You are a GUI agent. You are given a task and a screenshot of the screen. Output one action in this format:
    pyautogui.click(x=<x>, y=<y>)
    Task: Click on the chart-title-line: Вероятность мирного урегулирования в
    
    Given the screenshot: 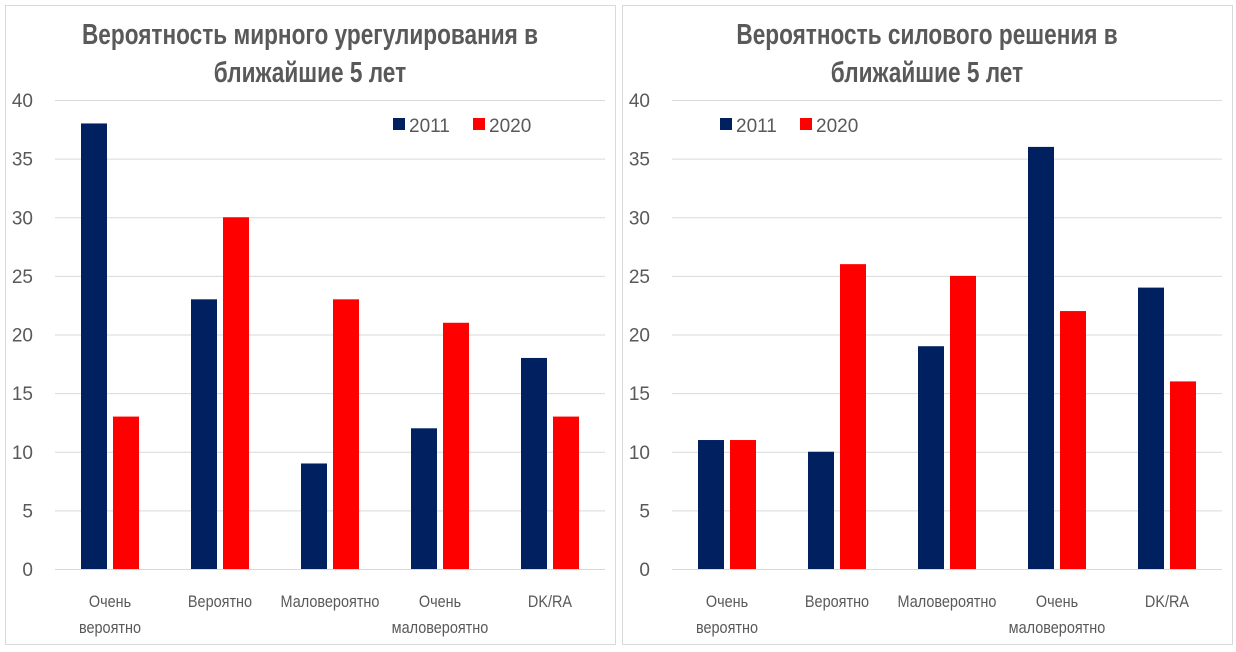 What is the action you would take?
    pyautogui.click(x=310, y=33)
    